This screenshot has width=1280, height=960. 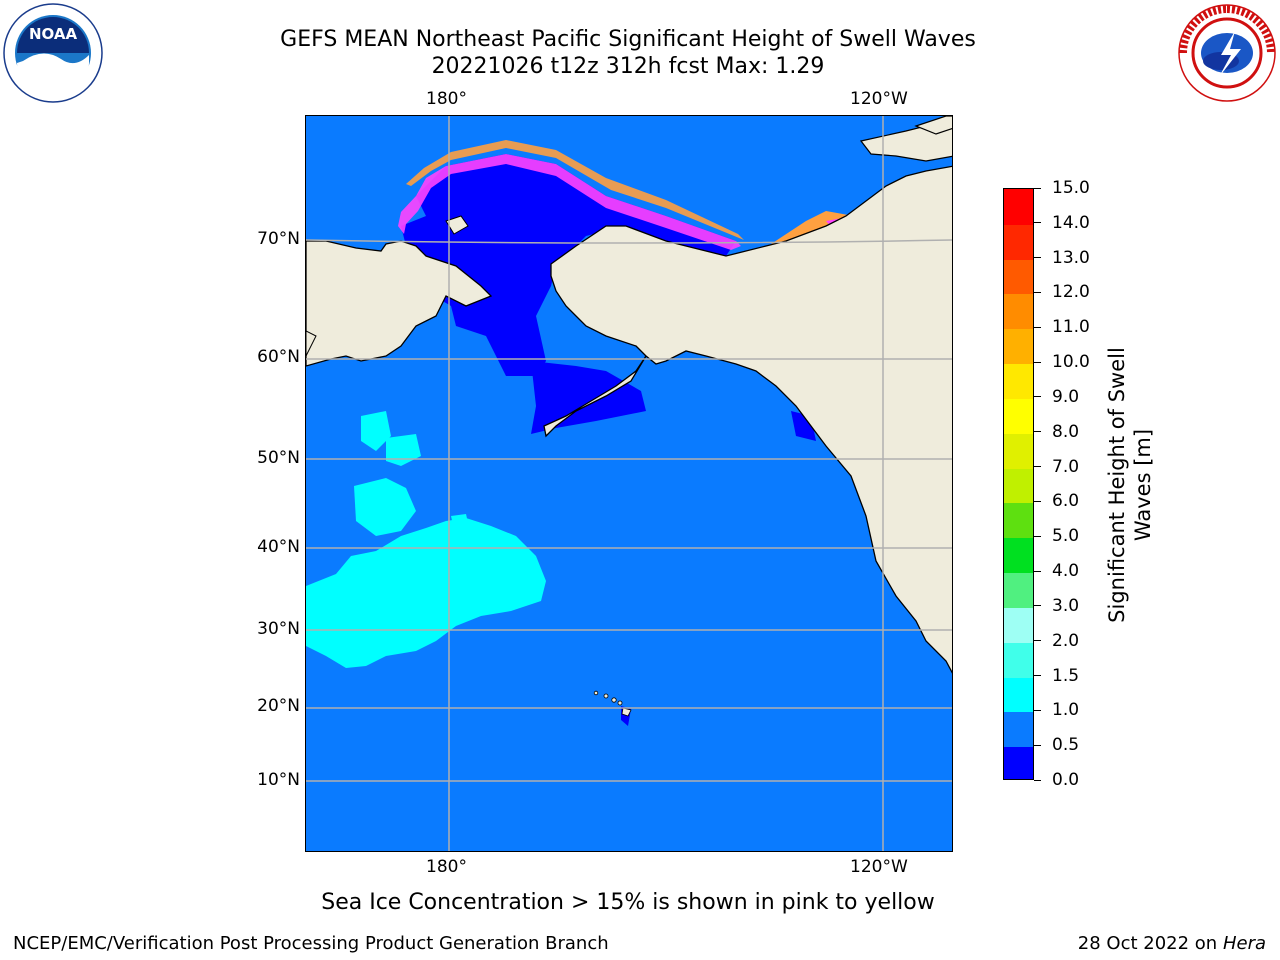 What do you see at coordinates (1150, 943) in the screenshot?
I see `run-date-prefix: 28 Oct 2022 on` at bounding box center [1150, 943].